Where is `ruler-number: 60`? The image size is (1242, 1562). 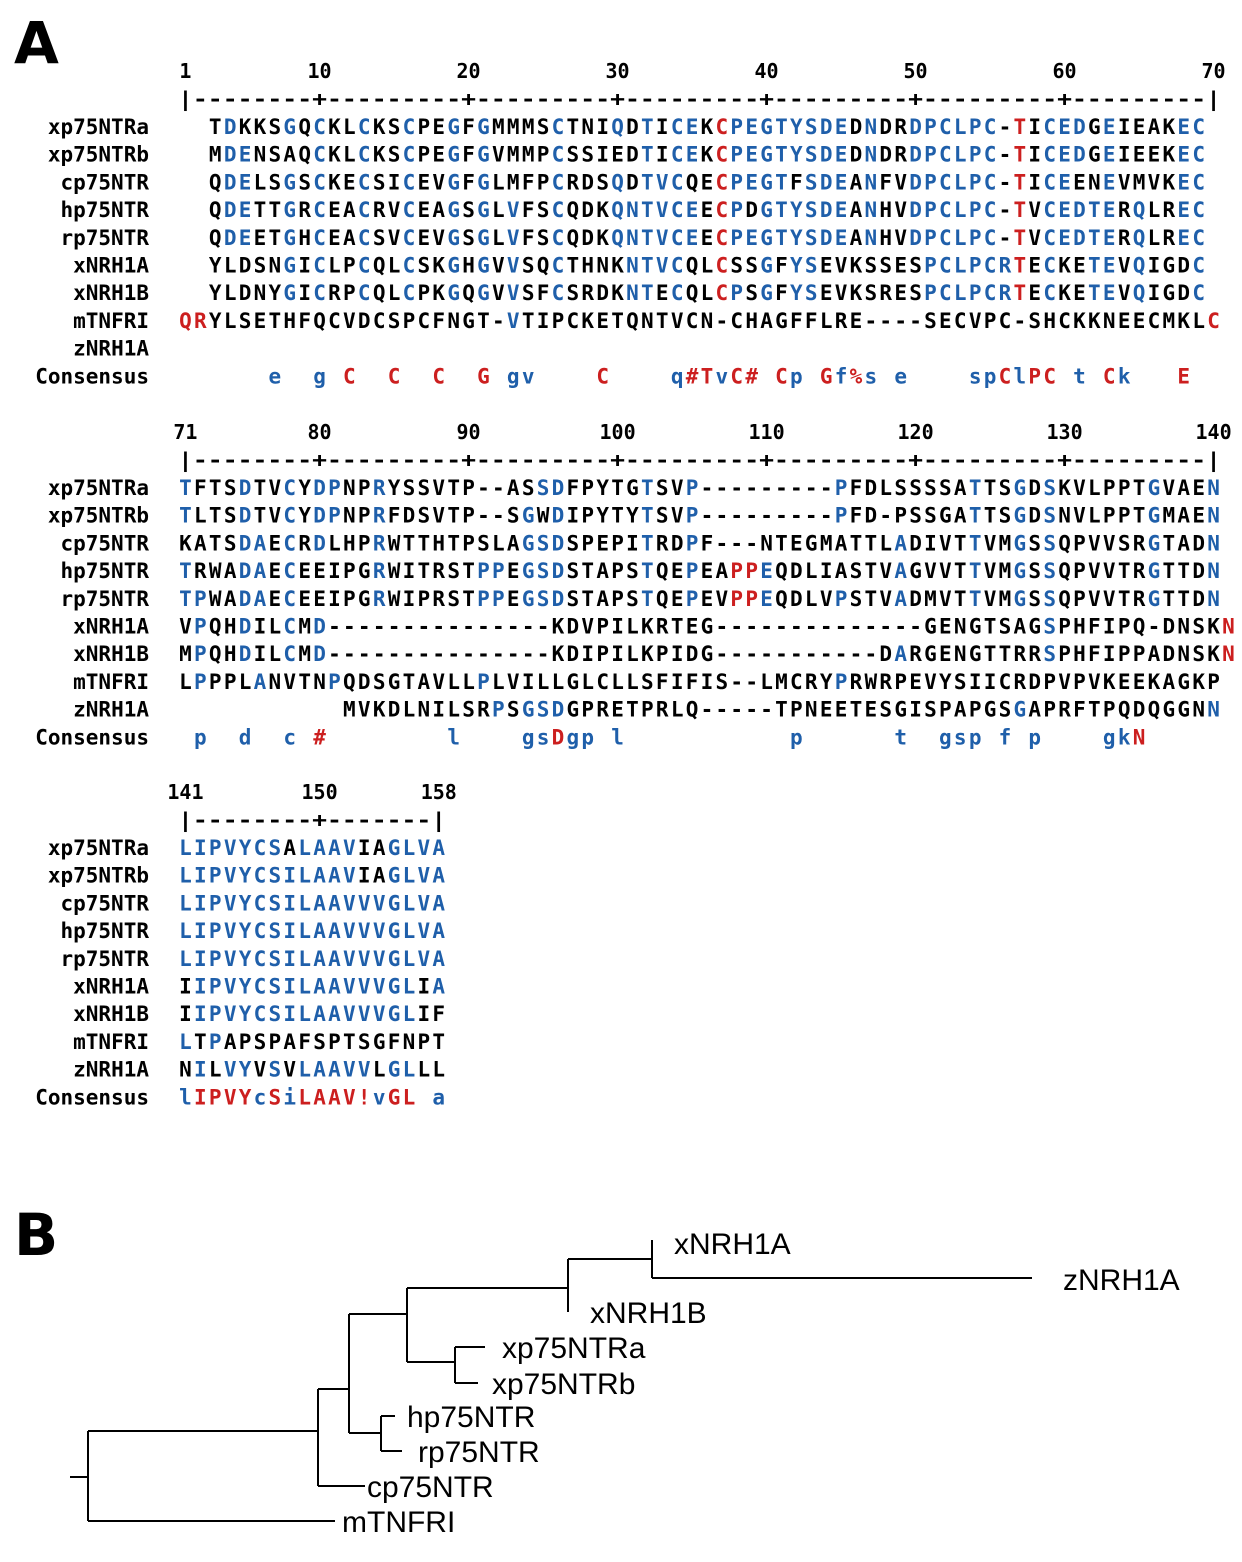 ruler-number: 60 is located at coordinates (1065, 71).